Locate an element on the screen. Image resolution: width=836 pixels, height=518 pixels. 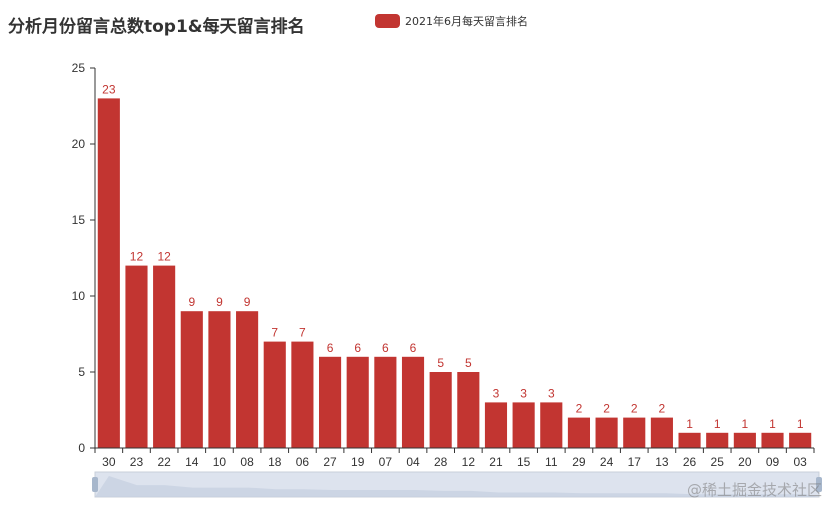
x-tick-label: 19 is located at coordinates (358, 462).